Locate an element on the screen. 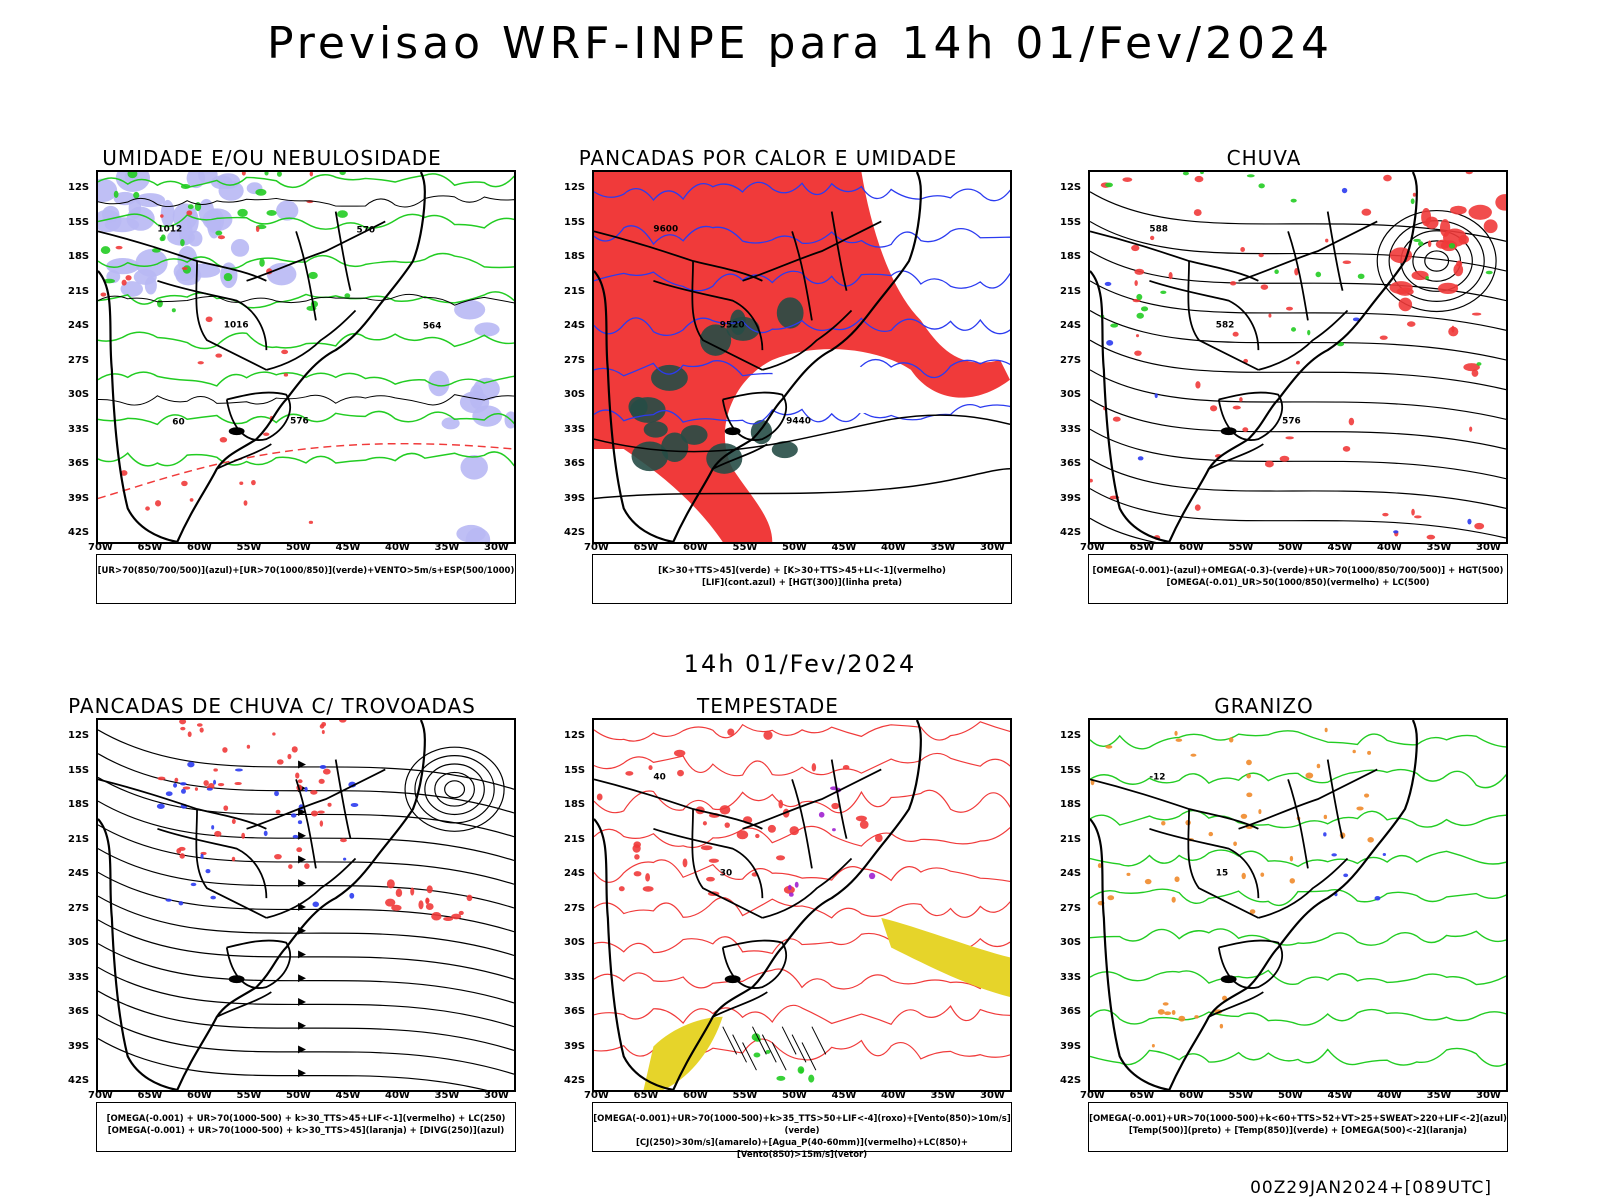  lon-tick-label: 65W is located at coordinates (646, 1095).